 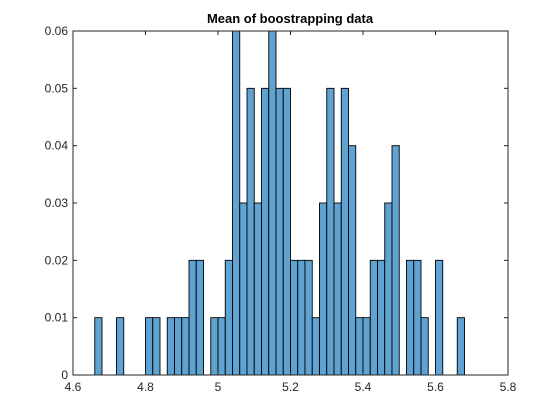 I want to click on y-tick-label: 0.03, so click(x=57, y=203).